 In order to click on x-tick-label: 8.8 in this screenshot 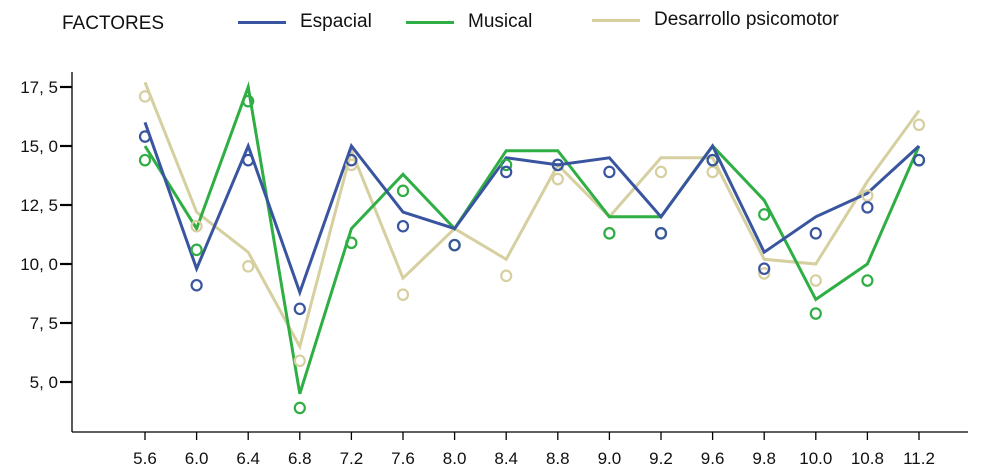, I will do `click(558, 458)`.